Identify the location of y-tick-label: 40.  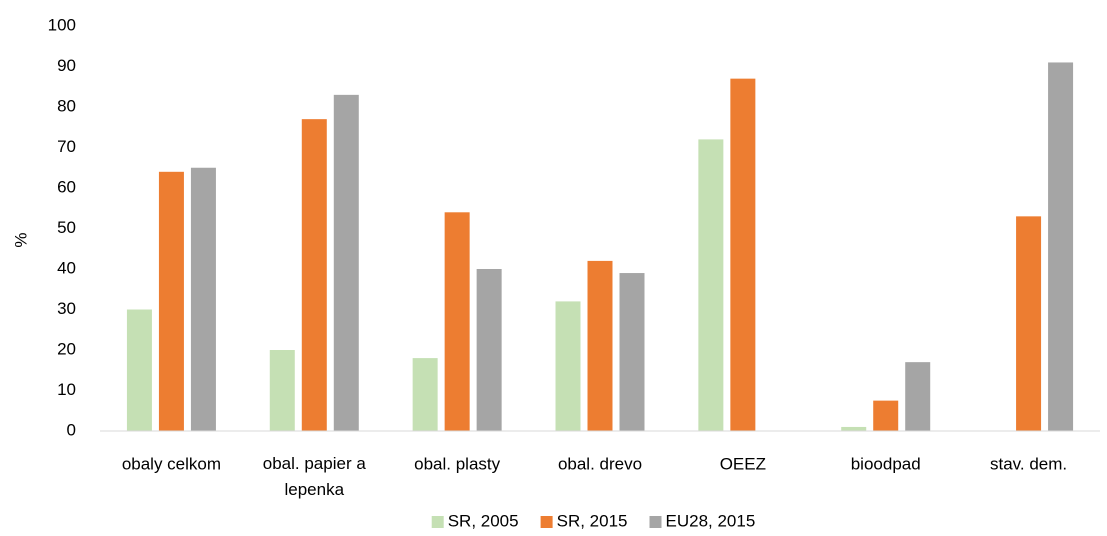
(66, 267).